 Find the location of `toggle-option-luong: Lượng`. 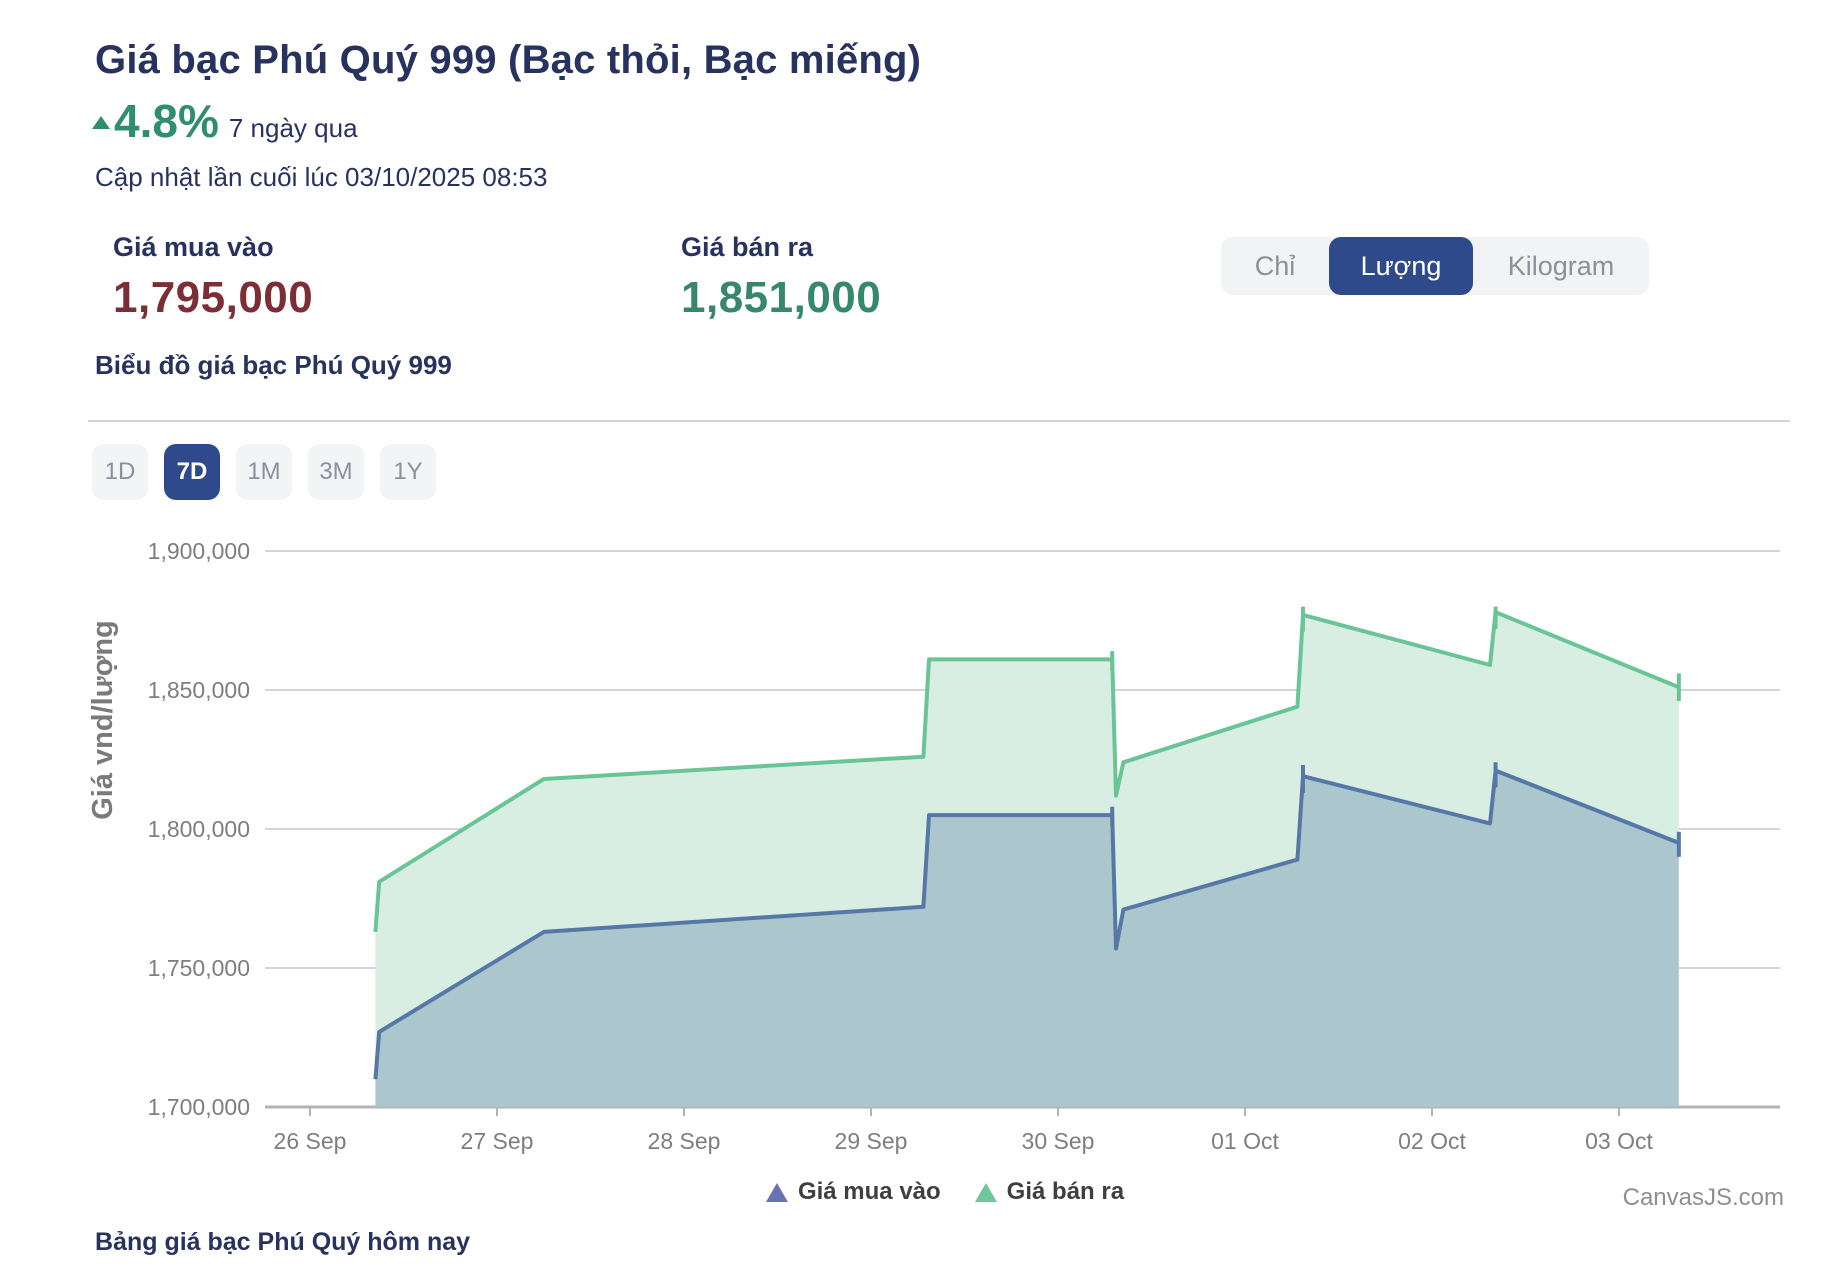

toggle-option-luong: Lượng is located at coordinates (1401, 266).